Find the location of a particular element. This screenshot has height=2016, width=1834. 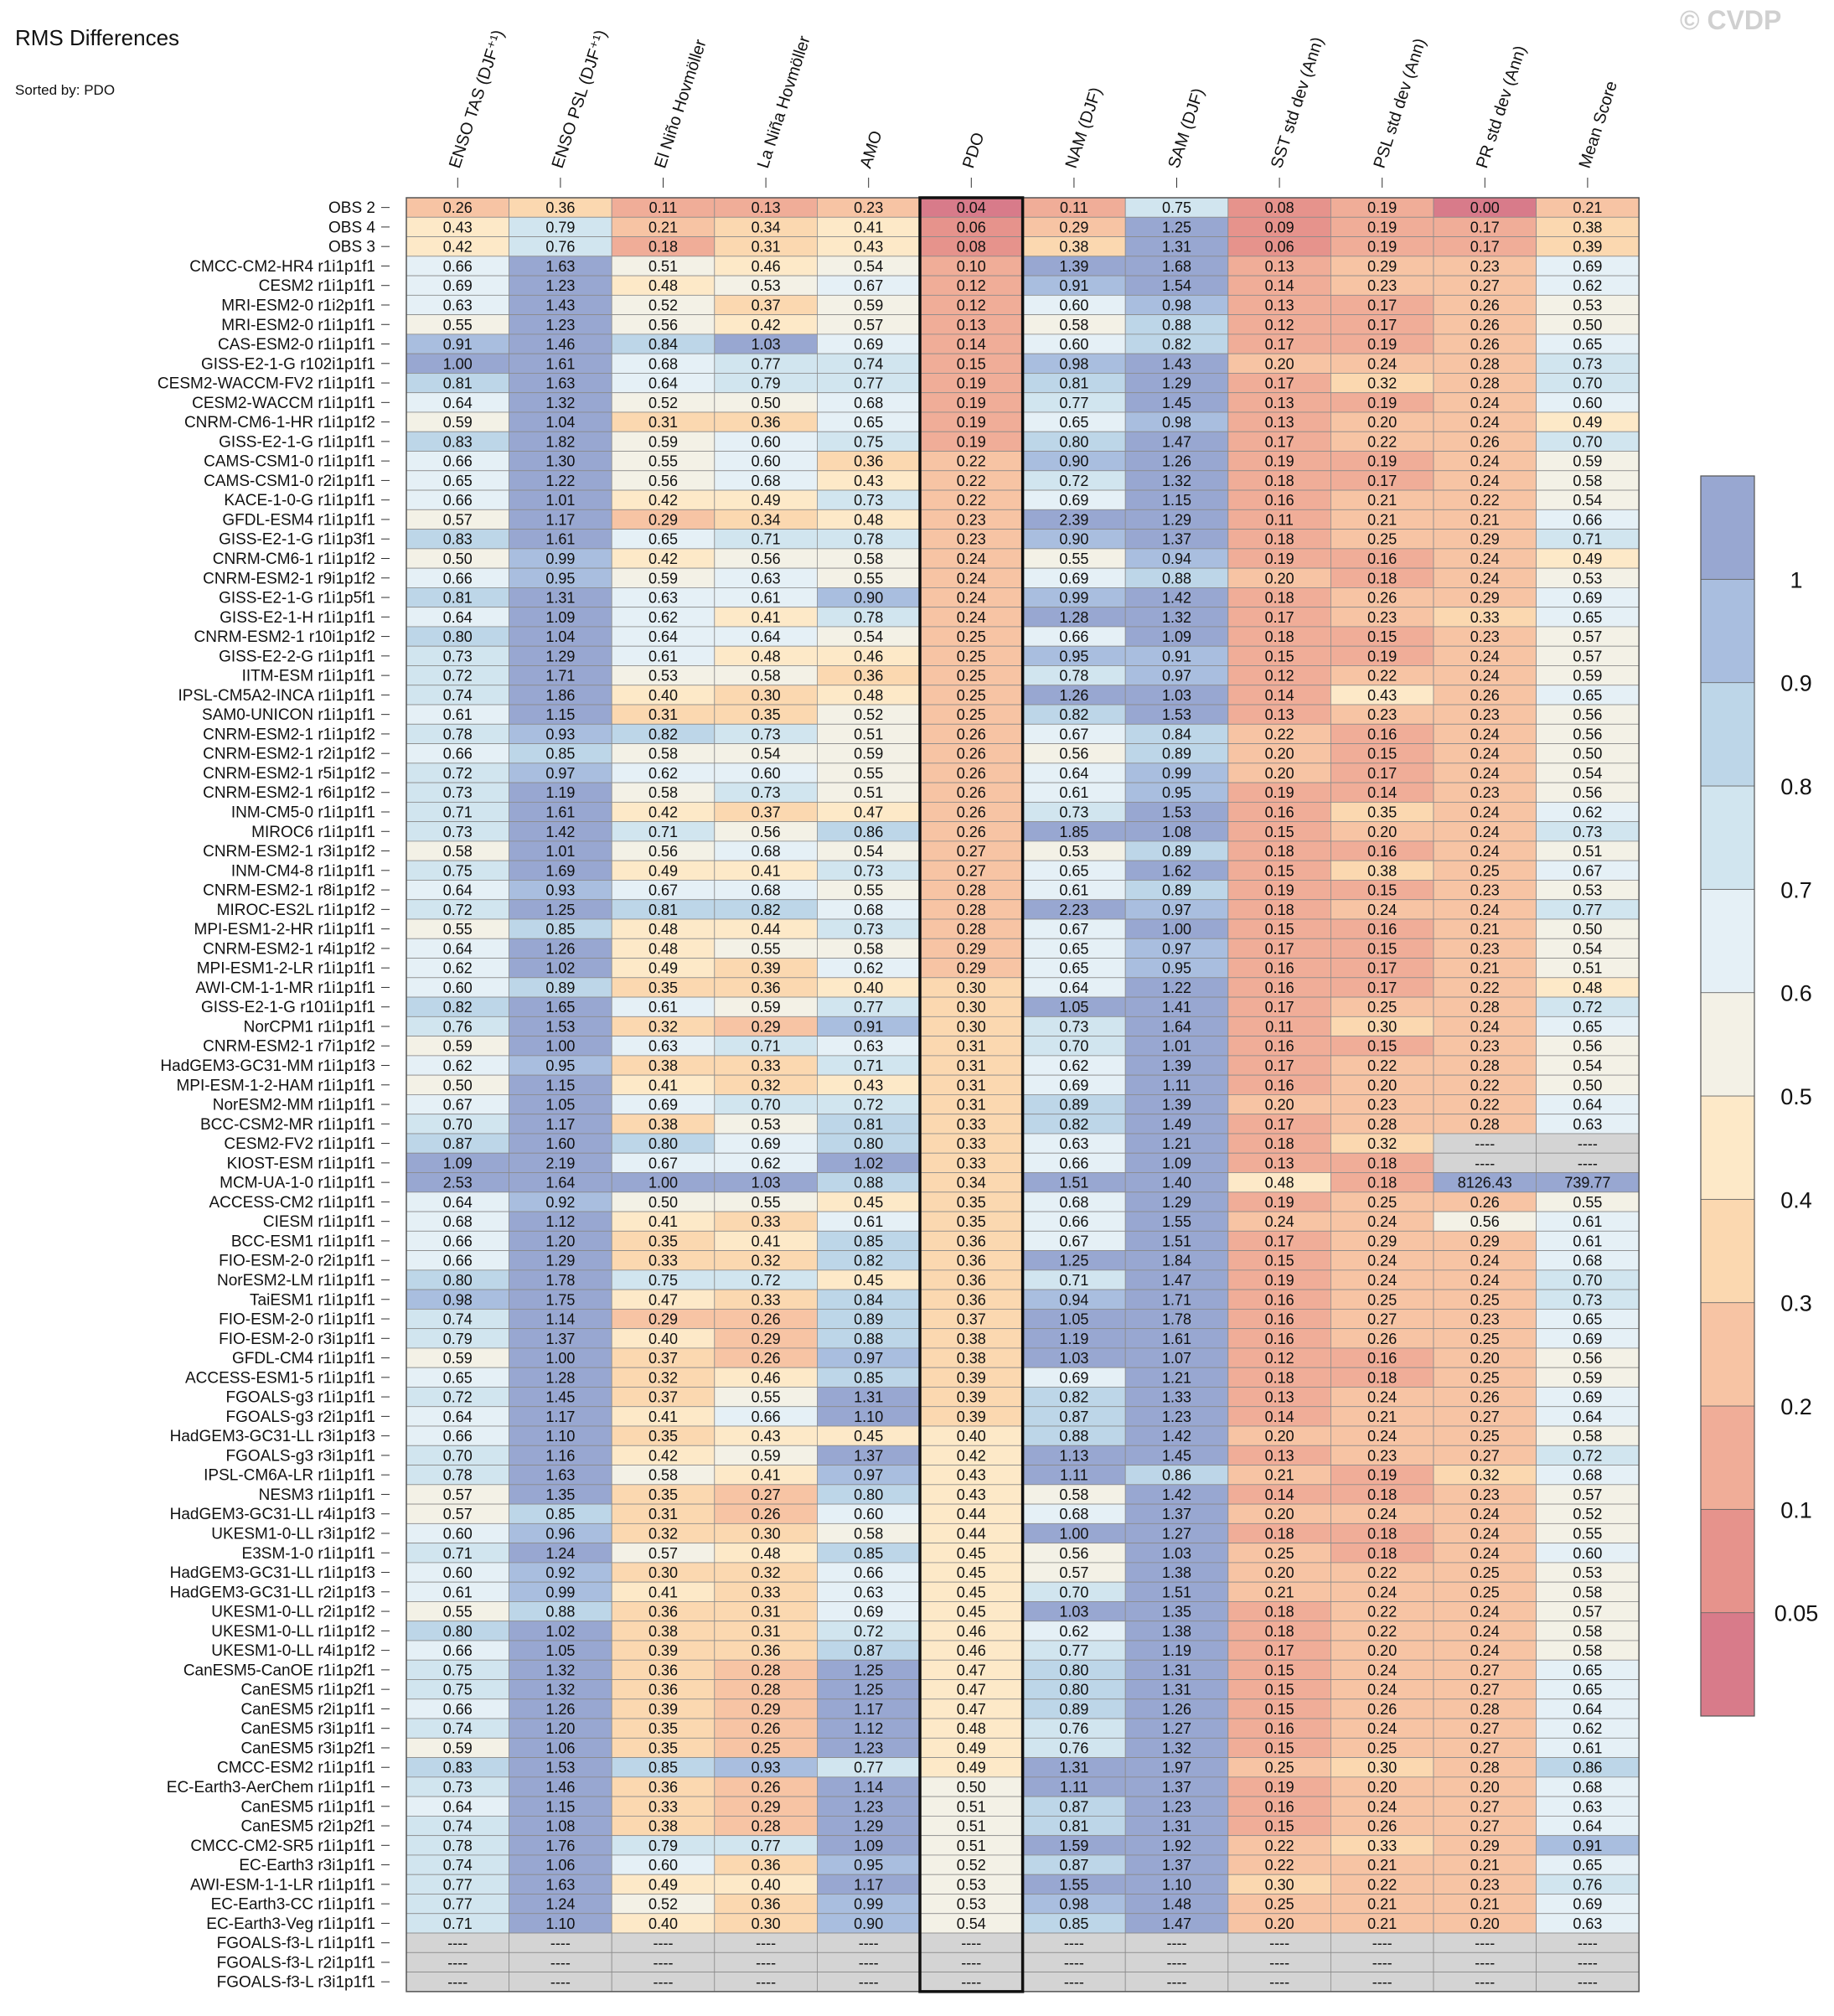

cell-value: 0.72 is located at coordinates (458, 773).